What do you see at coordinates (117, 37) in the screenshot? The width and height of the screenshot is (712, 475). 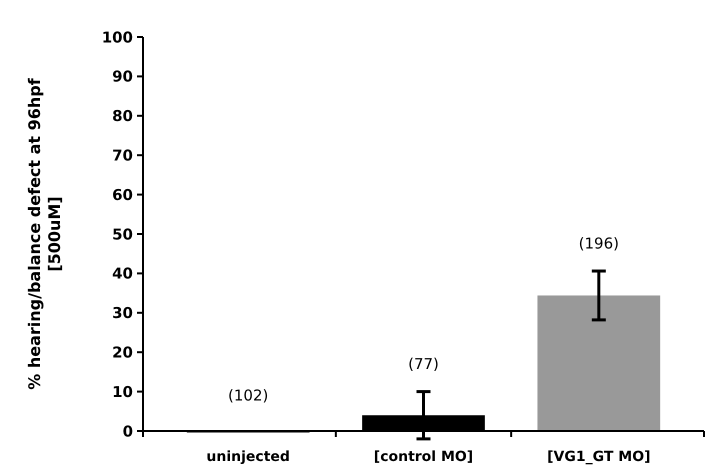 I see `y-tick-label: 100` at bounding box center [117, 37].